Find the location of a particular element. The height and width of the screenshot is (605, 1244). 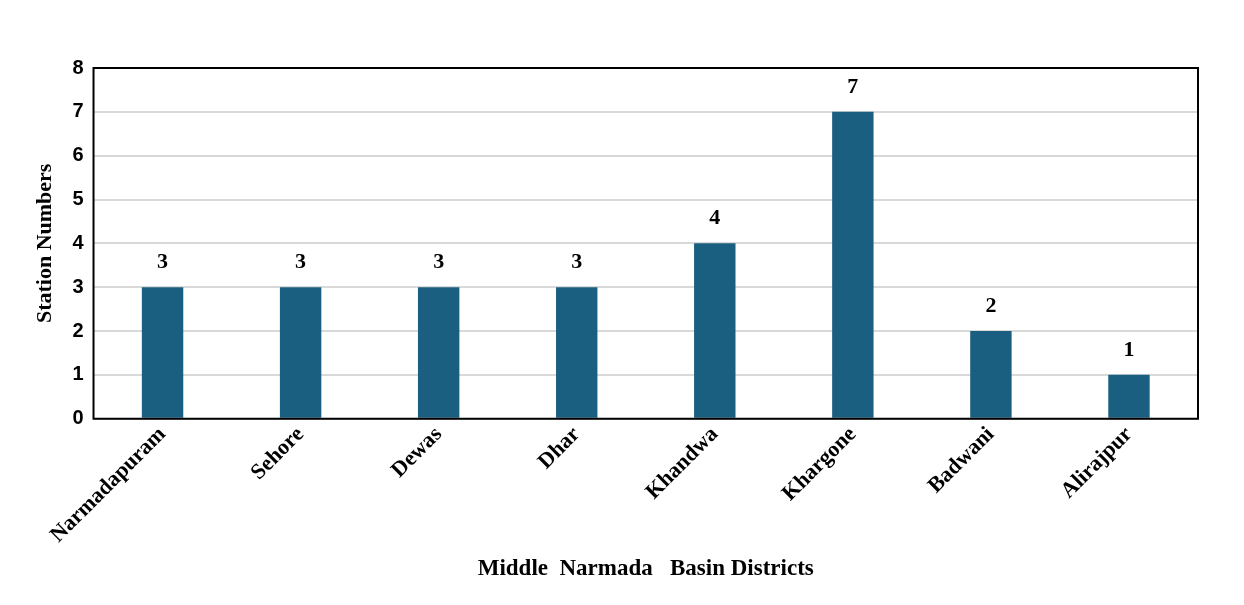

y-tick-label: 0 is located at coordinates (78, 417).